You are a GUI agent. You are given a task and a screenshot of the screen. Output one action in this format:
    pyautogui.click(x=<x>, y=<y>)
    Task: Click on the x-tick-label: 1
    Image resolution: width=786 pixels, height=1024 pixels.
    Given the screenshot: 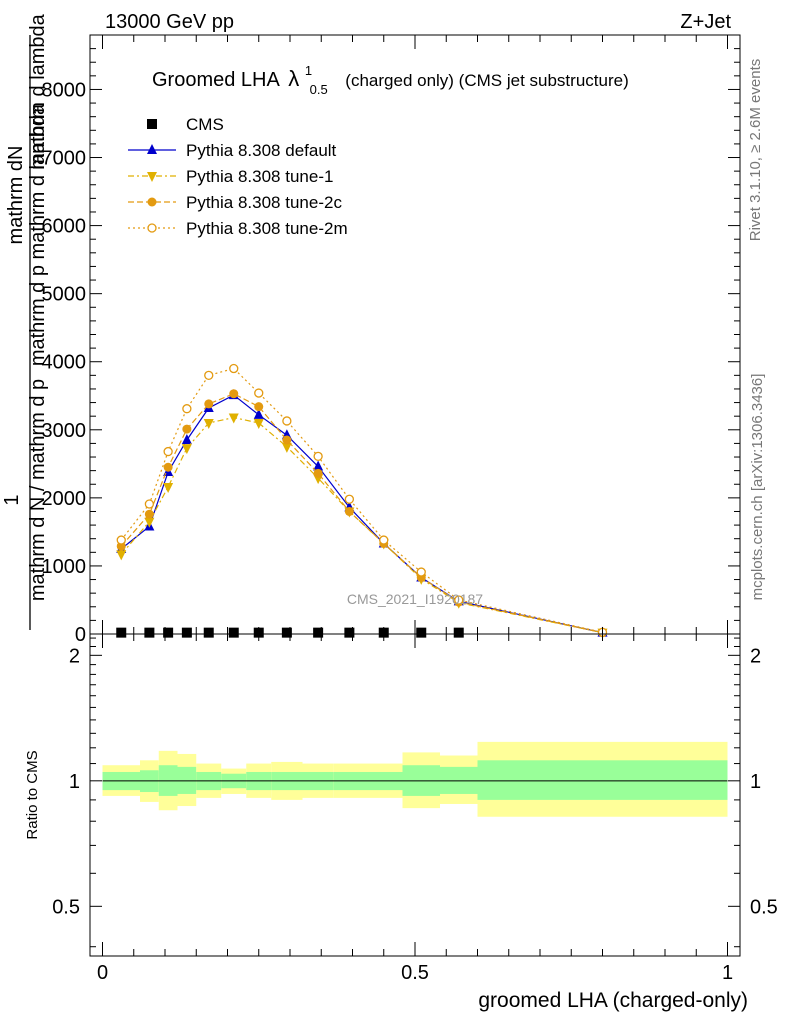 What is the action you would take?
    pyautogui.click(x=727, y=973)
    